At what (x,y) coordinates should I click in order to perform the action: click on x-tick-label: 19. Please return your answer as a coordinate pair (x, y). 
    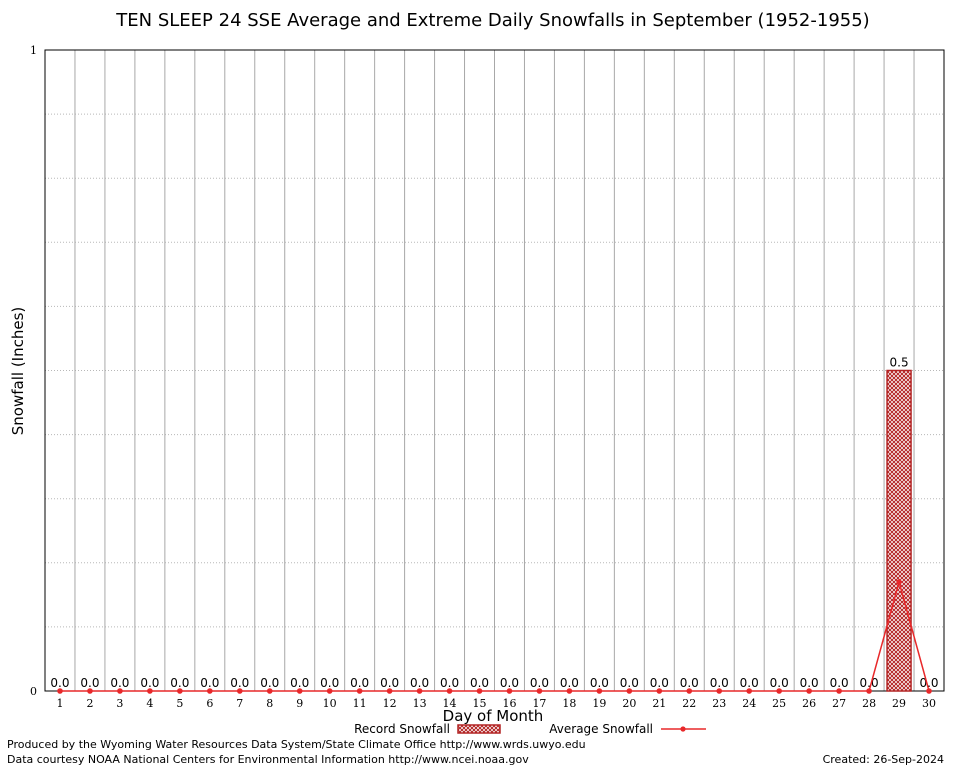
    Looking at the image, I should click on (599, 703).